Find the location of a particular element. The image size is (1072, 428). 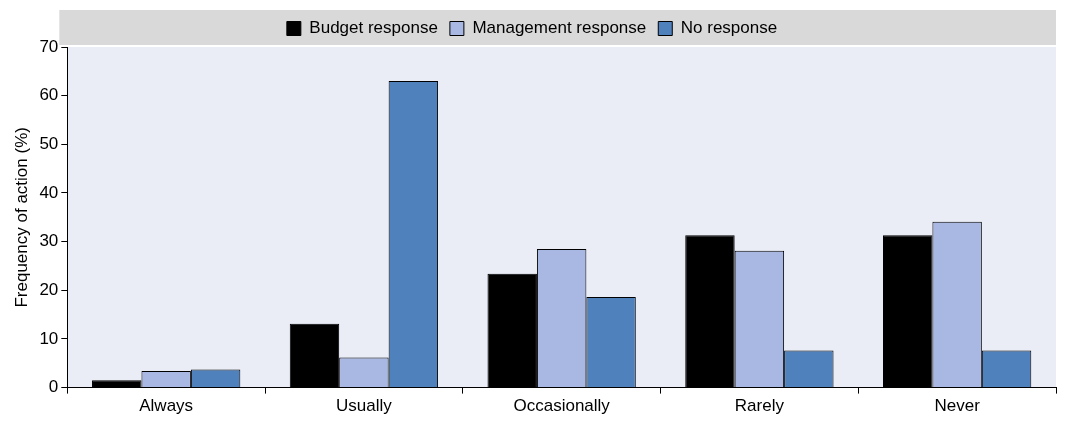

x-tick-label: Always is located at coordinates (166, 406).